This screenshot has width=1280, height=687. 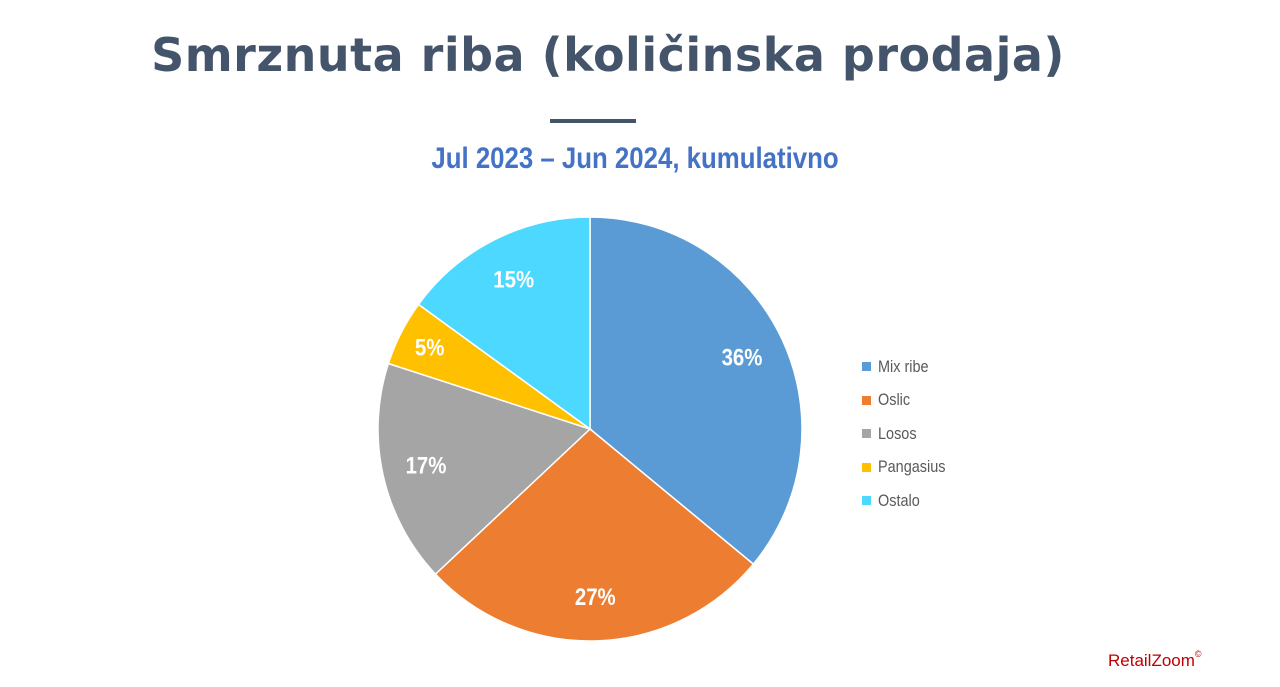 I want to click on legend-label: Pangasius, so click(x=912, y=467).